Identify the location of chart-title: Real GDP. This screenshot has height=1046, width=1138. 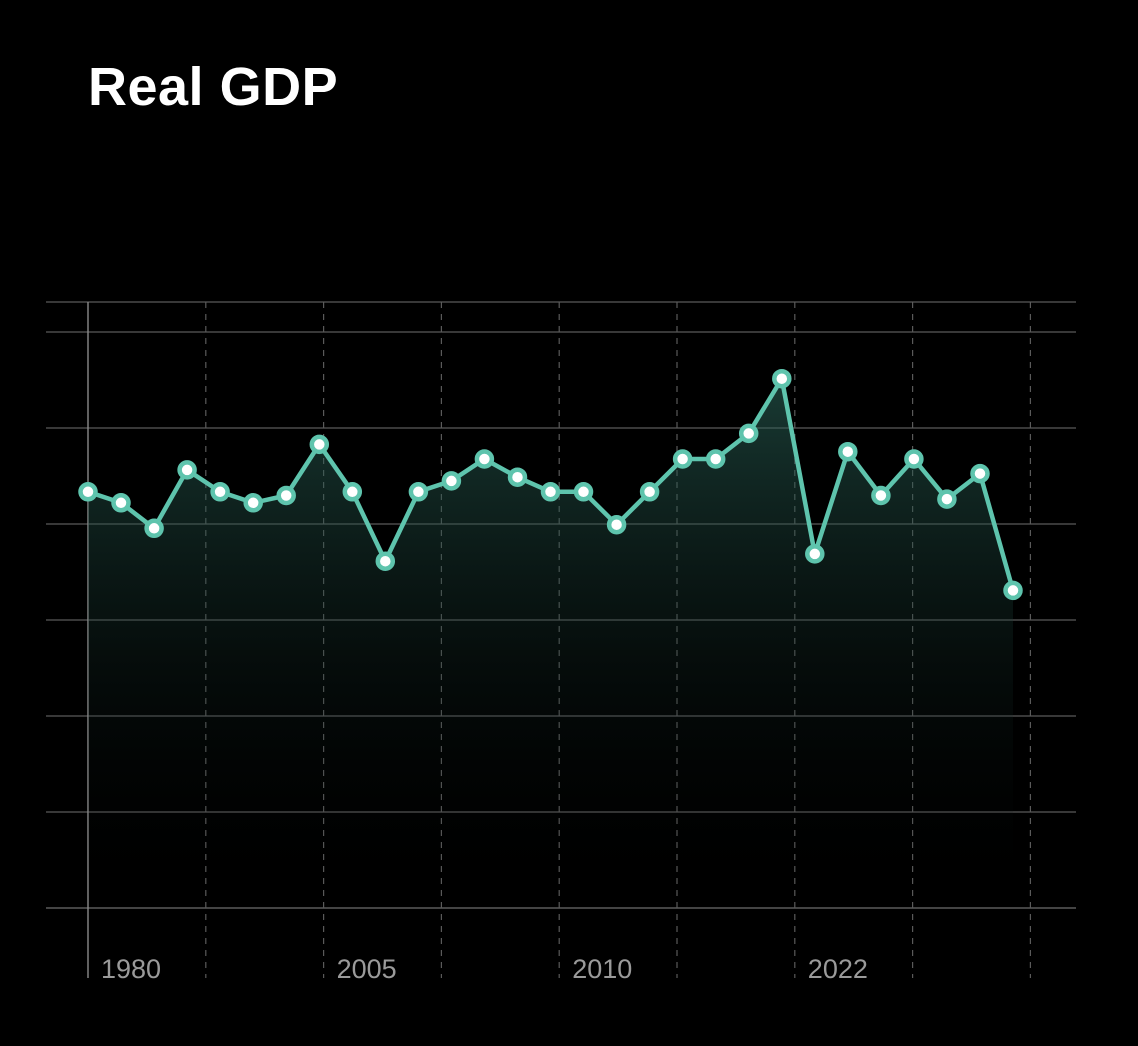
(213, 87).